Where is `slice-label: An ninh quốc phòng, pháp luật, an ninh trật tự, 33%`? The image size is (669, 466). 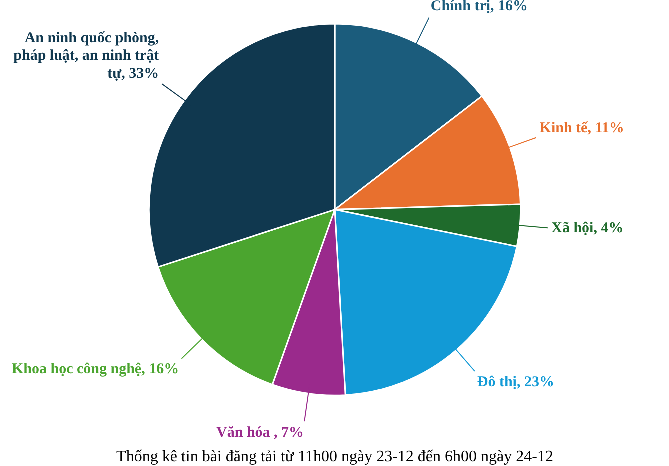 slice-label: An ninh quốc phòng, pháp luật, an ninh trật tự, 33% is located at coordinates (87, 56).